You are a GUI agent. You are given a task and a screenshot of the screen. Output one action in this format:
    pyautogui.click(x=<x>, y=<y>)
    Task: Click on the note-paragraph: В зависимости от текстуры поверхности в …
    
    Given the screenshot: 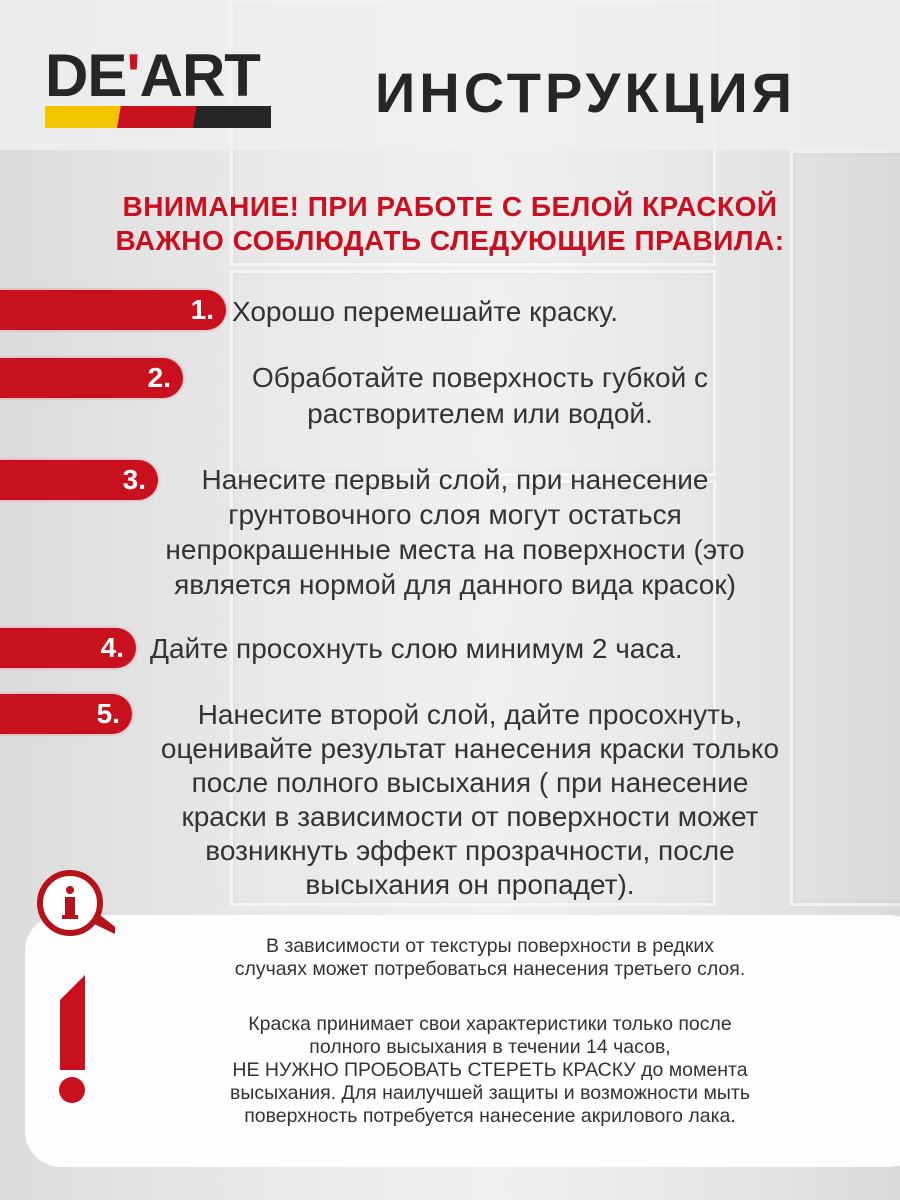 What is the action you would take?
    pyautogui.click(x=490, y=957)
    